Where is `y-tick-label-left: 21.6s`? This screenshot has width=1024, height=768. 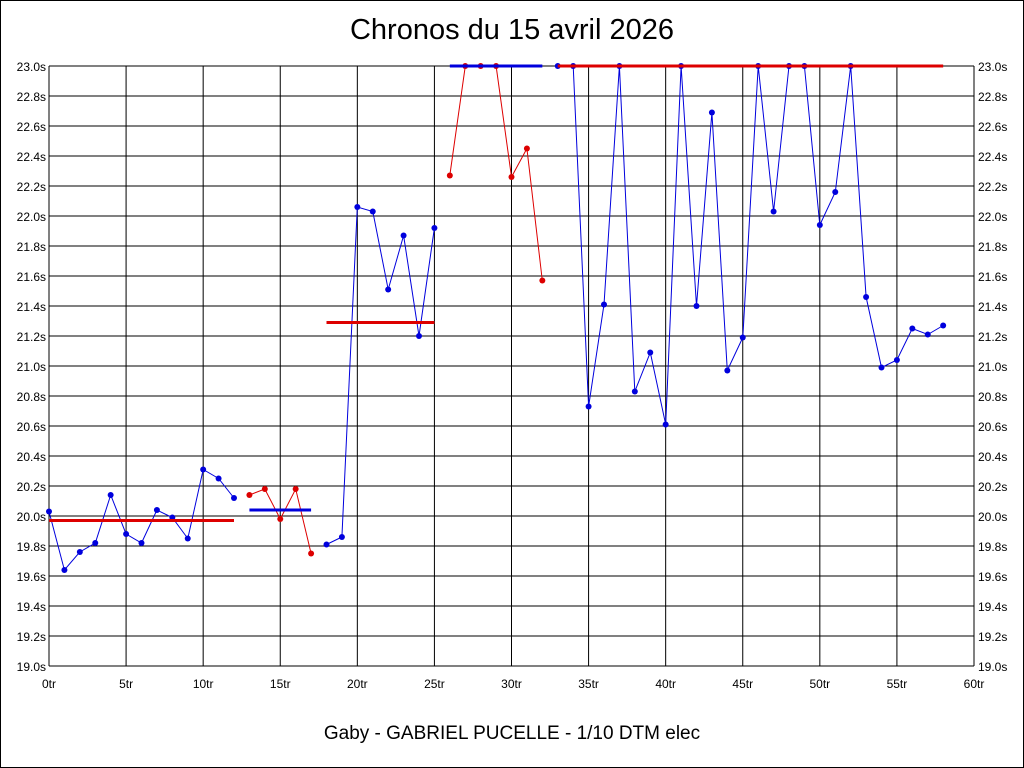
y-tick-label-left: 21.6s is located at coordinates (31, 277).